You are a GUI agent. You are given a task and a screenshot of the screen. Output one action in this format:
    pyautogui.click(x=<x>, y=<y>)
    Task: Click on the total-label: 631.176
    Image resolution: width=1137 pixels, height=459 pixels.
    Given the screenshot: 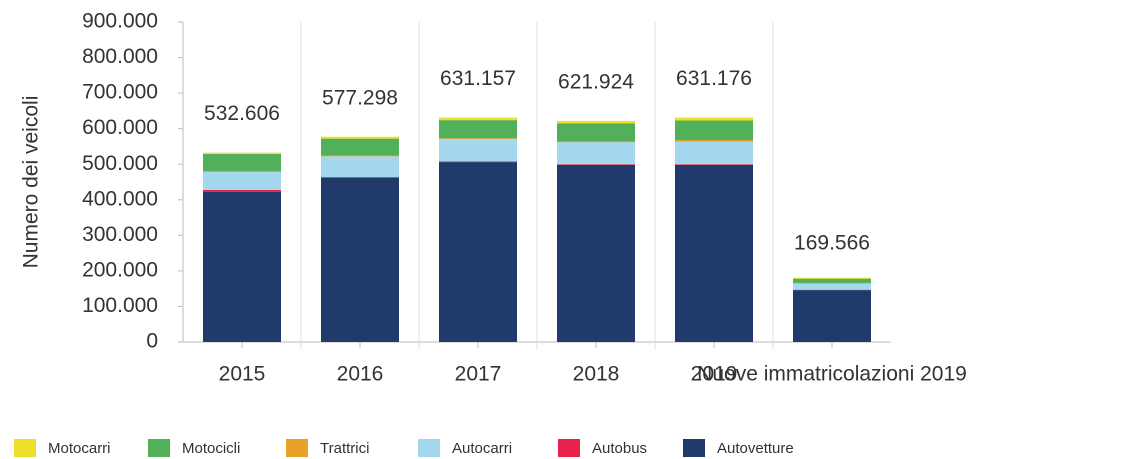 What is the action you would take?
    pyautogui.click(x=714, y=78)
    